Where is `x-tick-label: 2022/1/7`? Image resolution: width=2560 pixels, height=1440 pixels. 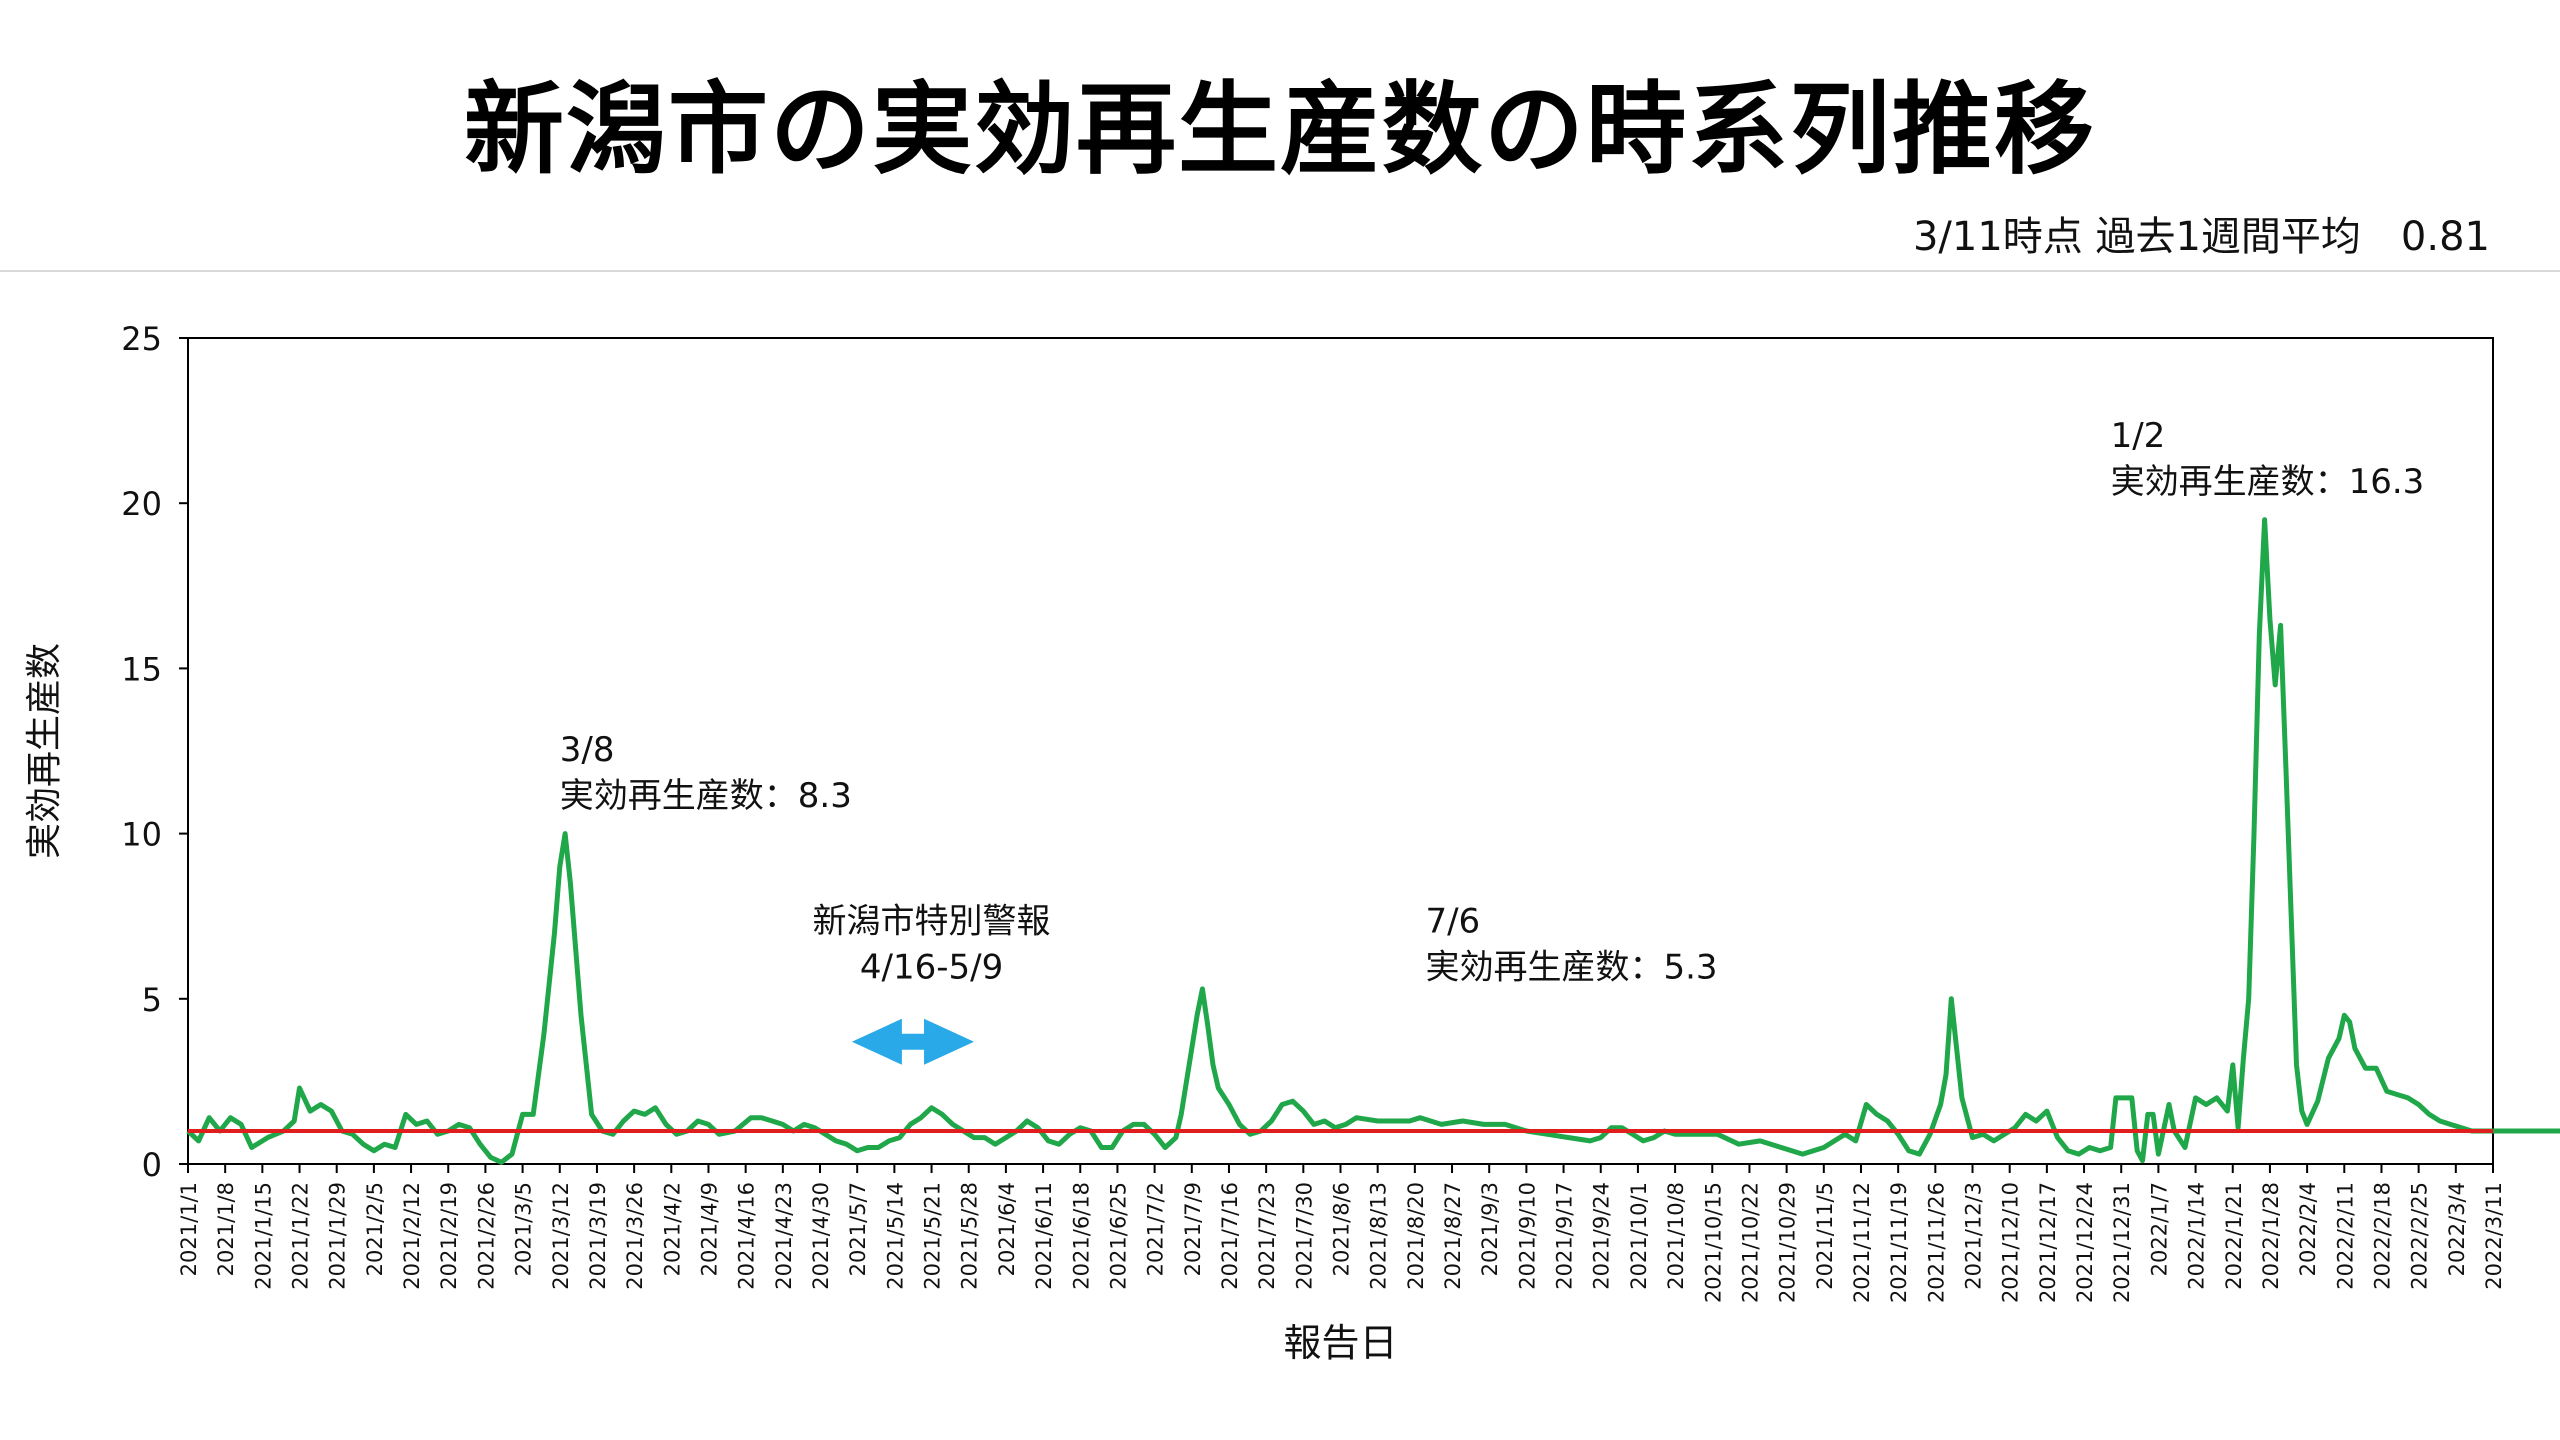 x-tick-label: 2022/1/7 is located at coordinates (2159, 1229).